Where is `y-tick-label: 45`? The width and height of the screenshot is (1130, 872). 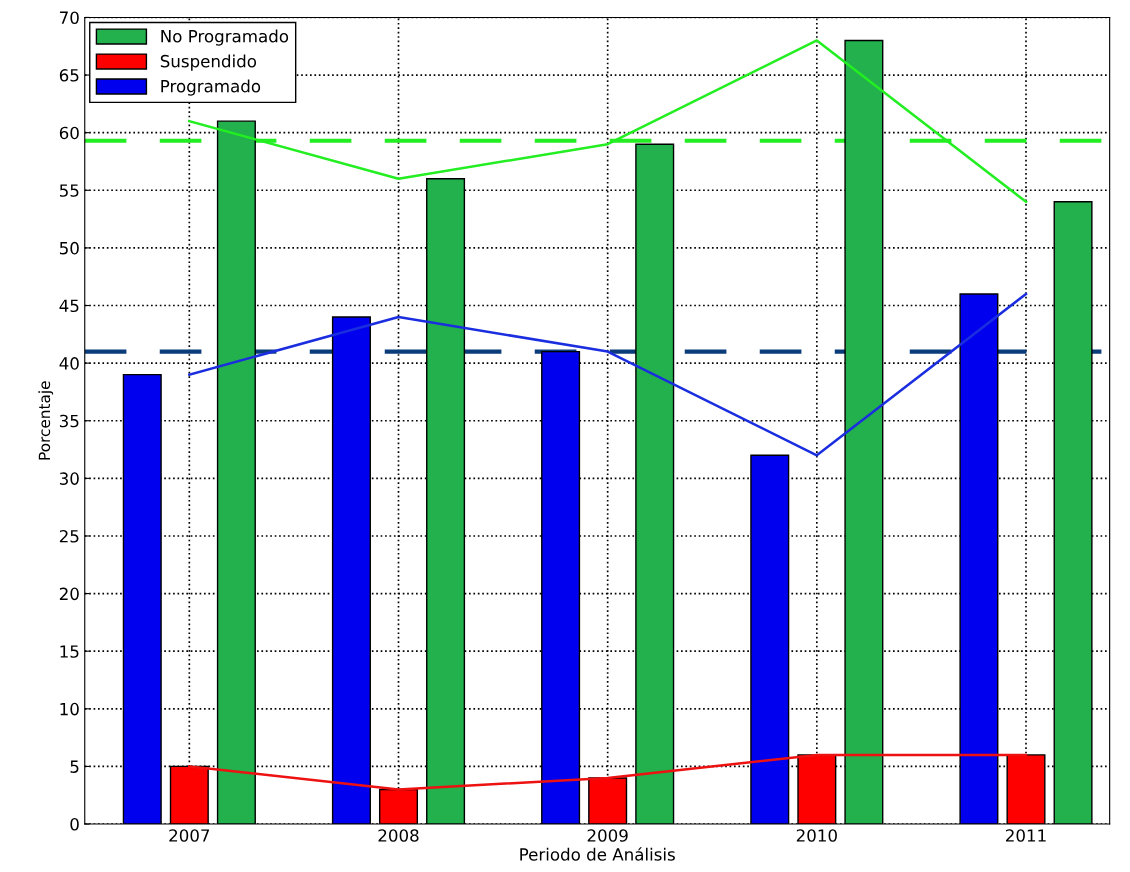 y-tick-label: 45 is located at coordinates (69, 306).